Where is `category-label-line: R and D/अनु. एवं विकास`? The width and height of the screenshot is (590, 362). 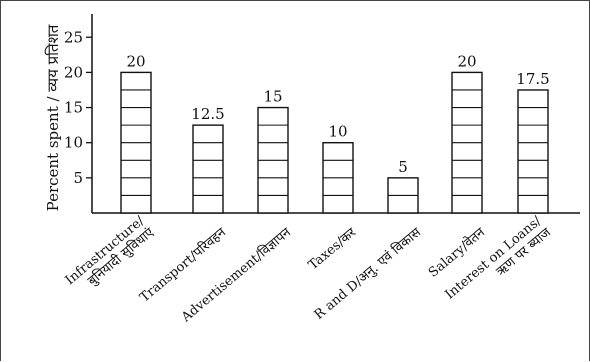 category-label-line: R and D/अनु. एवं विकास is located at coordinates (367, 273).